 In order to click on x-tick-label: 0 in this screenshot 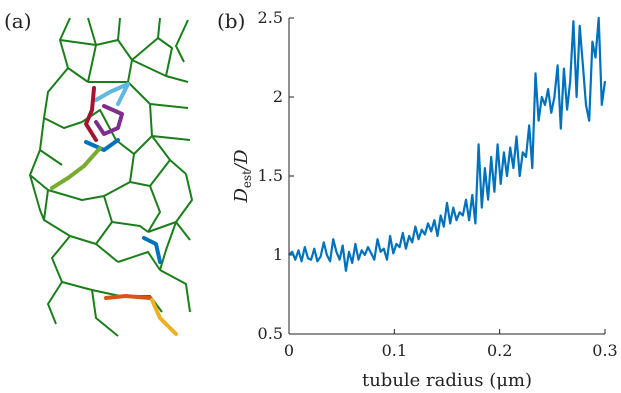, I will do `click(289, 350)`.